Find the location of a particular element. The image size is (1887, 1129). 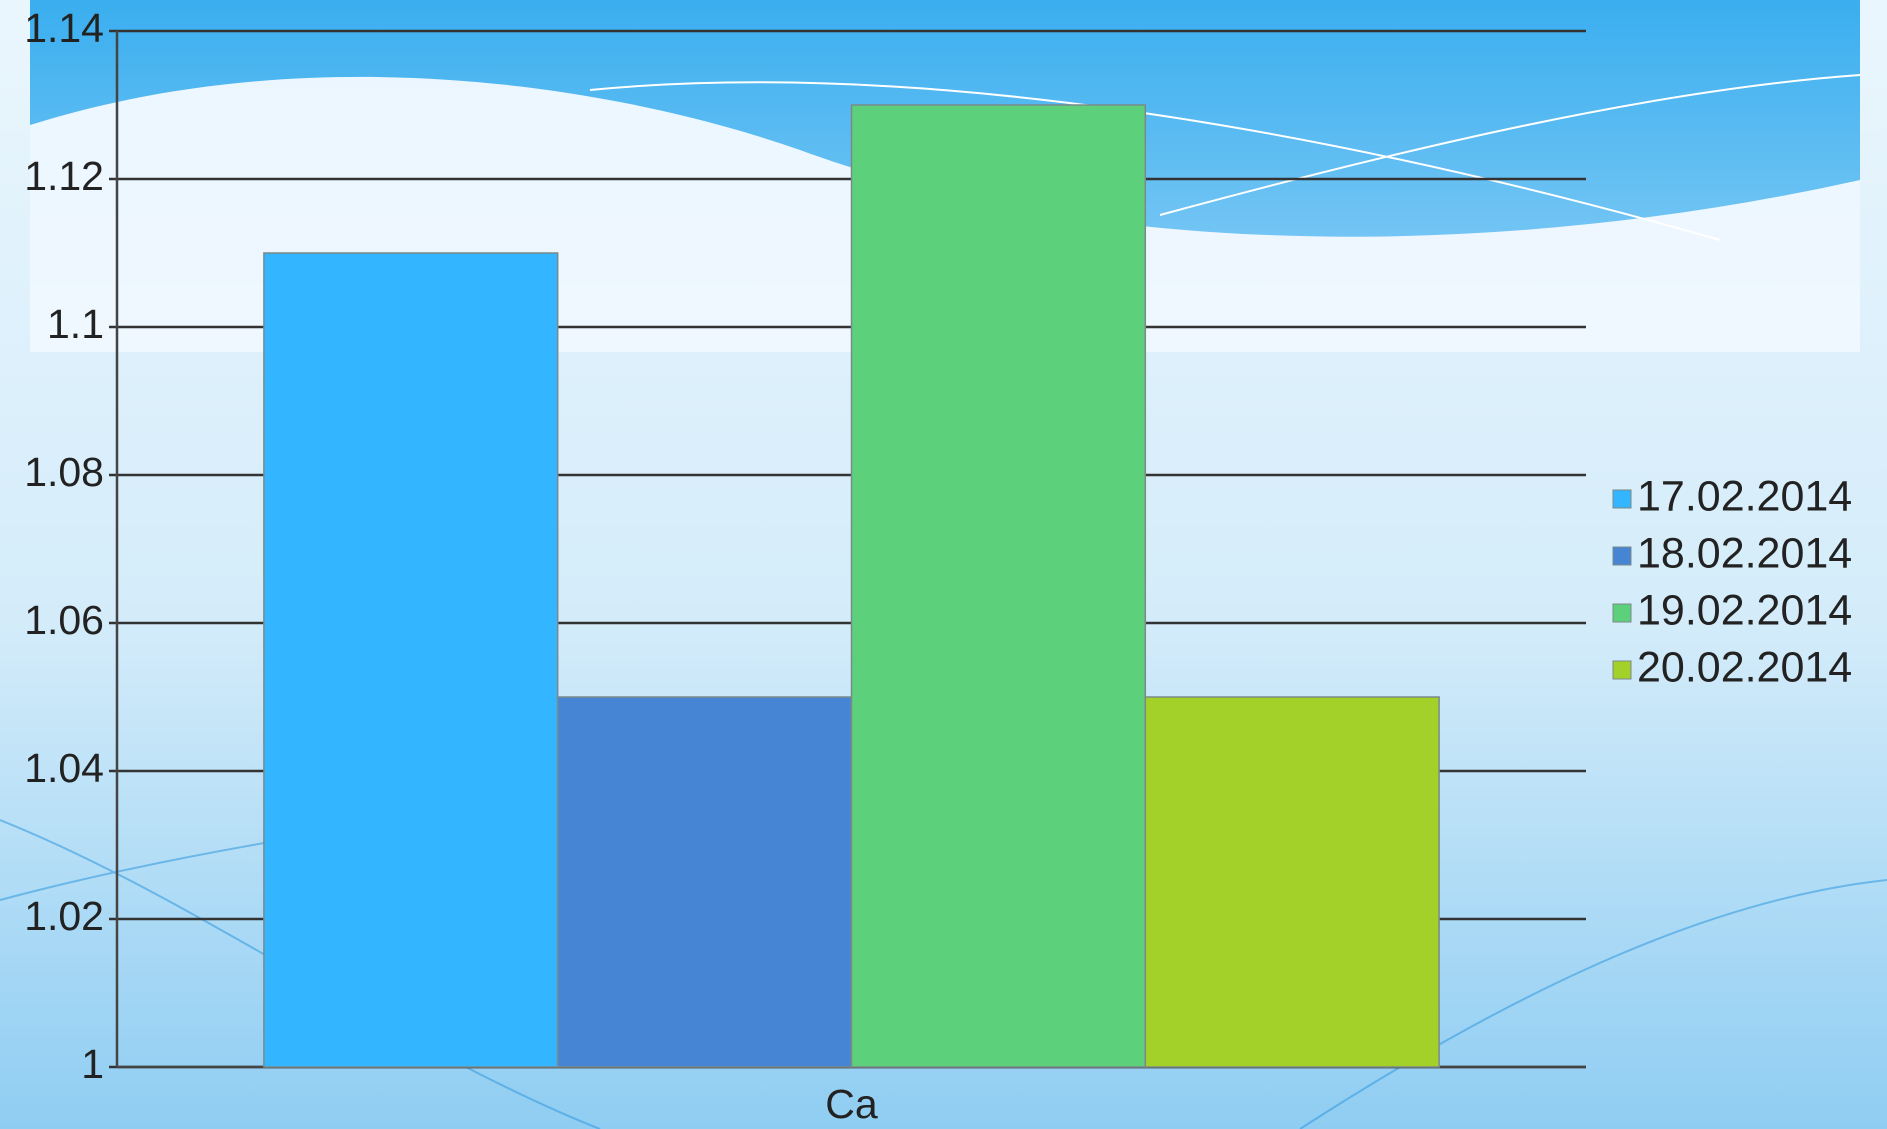

legend-label: 17.02.2014 is located at coordinates (1744, 496).